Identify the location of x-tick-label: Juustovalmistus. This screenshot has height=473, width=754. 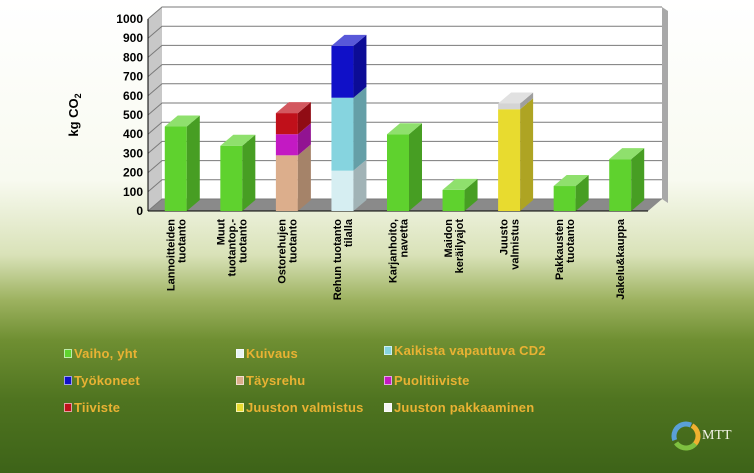
(510, 244).